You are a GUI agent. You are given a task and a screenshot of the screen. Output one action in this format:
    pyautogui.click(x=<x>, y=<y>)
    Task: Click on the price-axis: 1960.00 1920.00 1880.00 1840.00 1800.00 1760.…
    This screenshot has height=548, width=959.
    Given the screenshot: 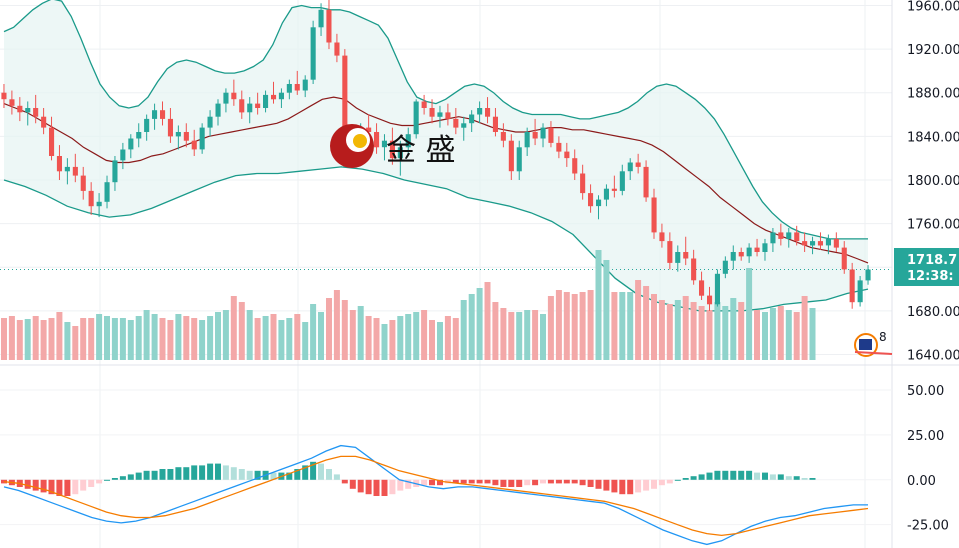 What is the action you would take?
    pyautogui.click(x=933, y=267)
    